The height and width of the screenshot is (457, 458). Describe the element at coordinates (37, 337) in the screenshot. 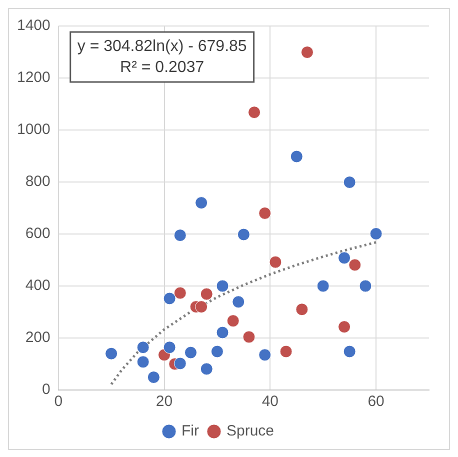

I see `y-tick-label: 200` at that location.